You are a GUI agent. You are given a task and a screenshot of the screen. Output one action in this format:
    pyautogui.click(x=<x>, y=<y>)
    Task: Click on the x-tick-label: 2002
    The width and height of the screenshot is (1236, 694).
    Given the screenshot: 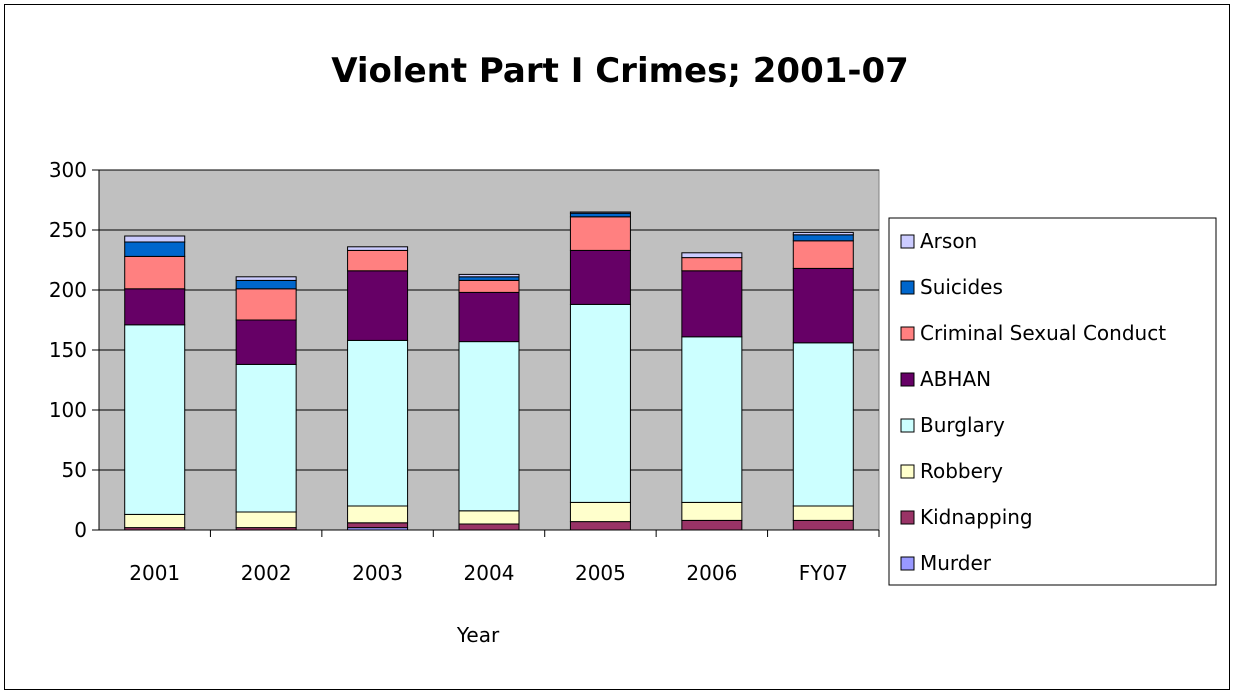 What is the action you would take?
    pyautogui.click(x=266, y=573)
    